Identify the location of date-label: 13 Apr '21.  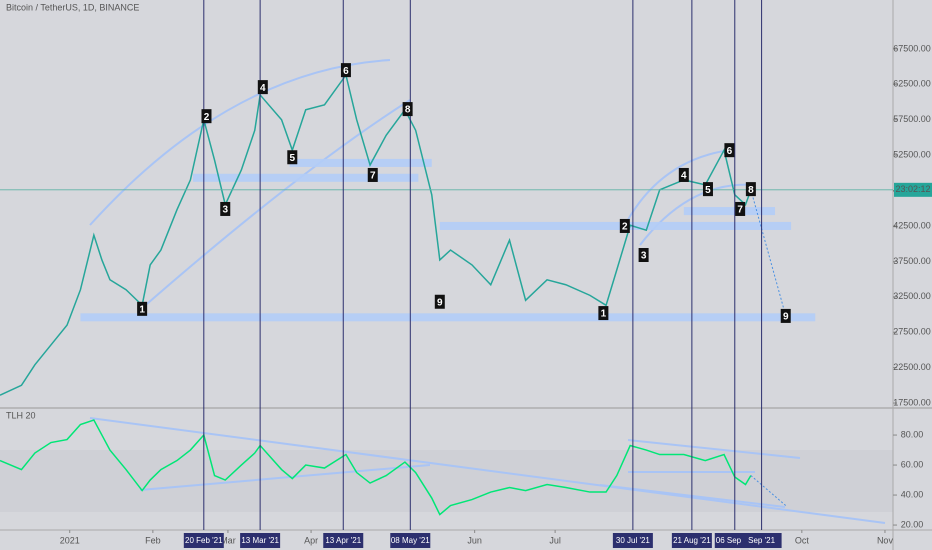
(343, 540).